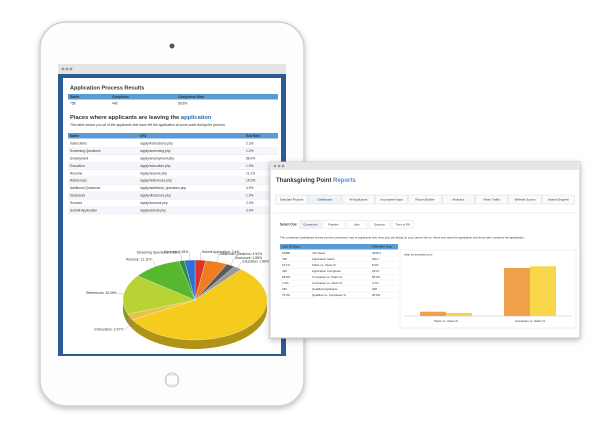 This screenshot has width=610, height=439. I want to click on table-header-cell: Completion Rate, so click(191, 97).